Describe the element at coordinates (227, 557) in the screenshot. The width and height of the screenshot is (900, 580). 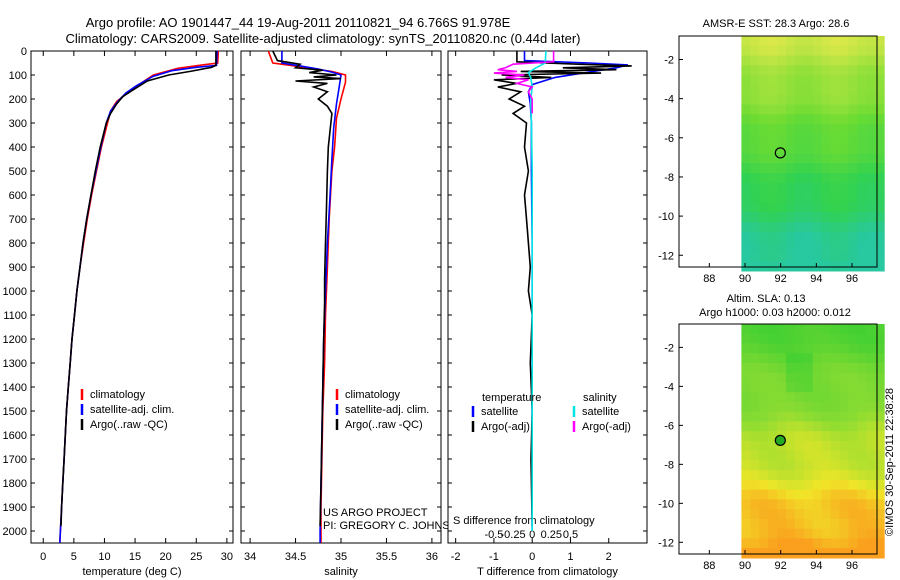
I see `temperature-x-tick-label: 30` at that location.